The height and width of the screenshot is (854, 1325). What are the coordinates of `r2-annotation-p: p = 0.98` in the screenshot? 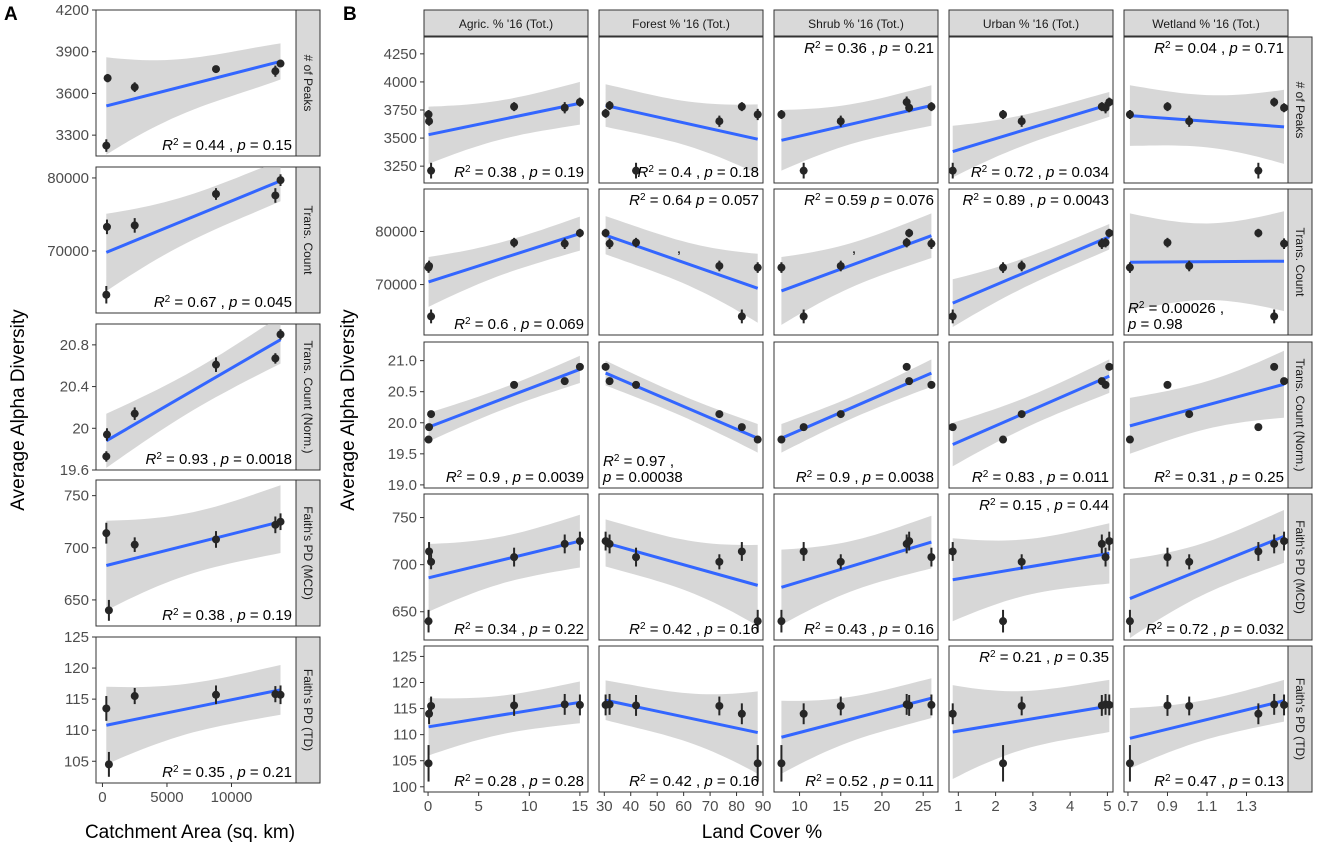 It's located at (1155, 324).